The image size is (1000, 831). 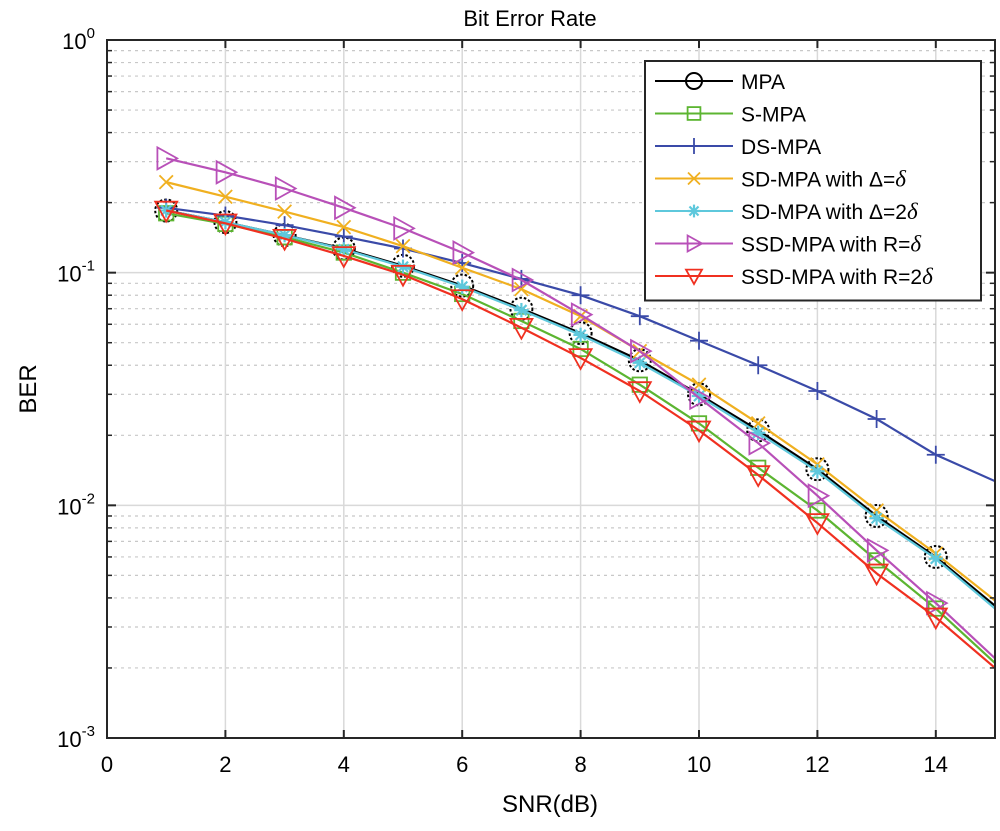 I want to click on legend-item: SD-MPA with Δ=2δ, so click(x=786, y=211).